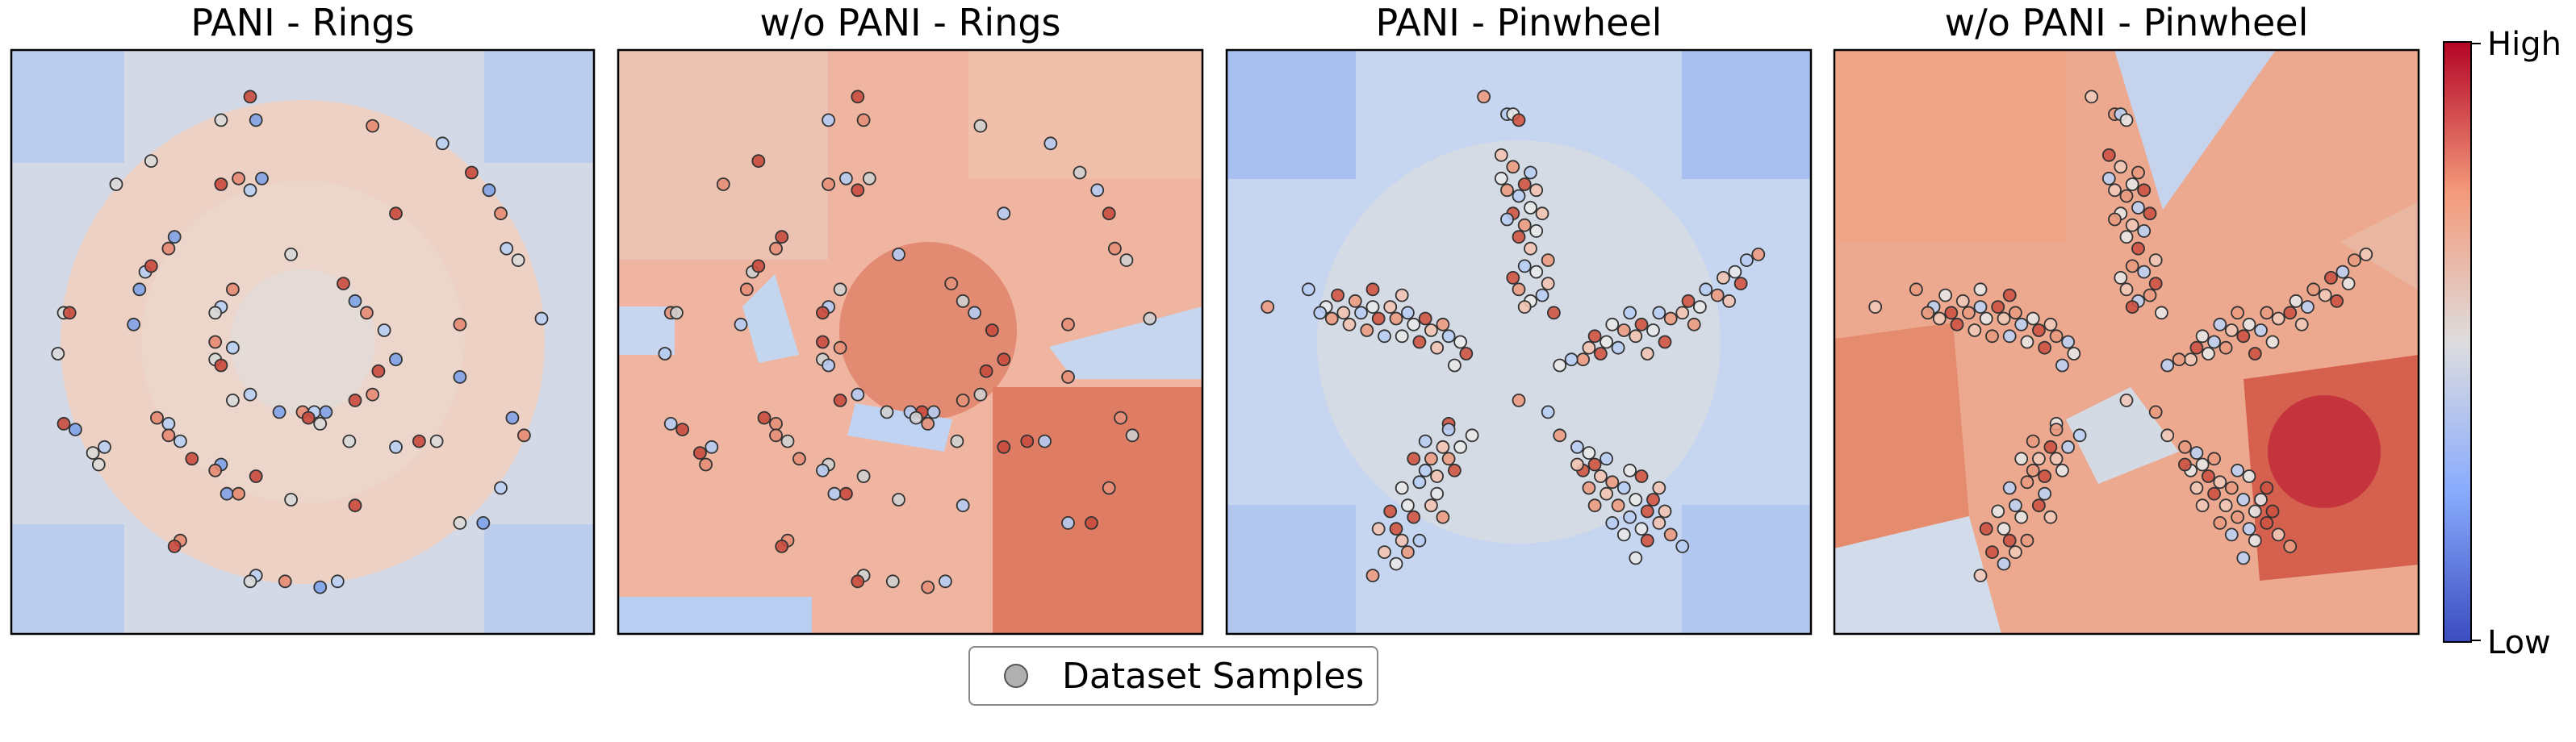 The width and height of the screenshot is (2576, 742). What do you see at coordinates (2127, 22) in the screenshot?
I see `panel-title: w/o PANI - Pinwheel` at bounding box center [2127, 22].